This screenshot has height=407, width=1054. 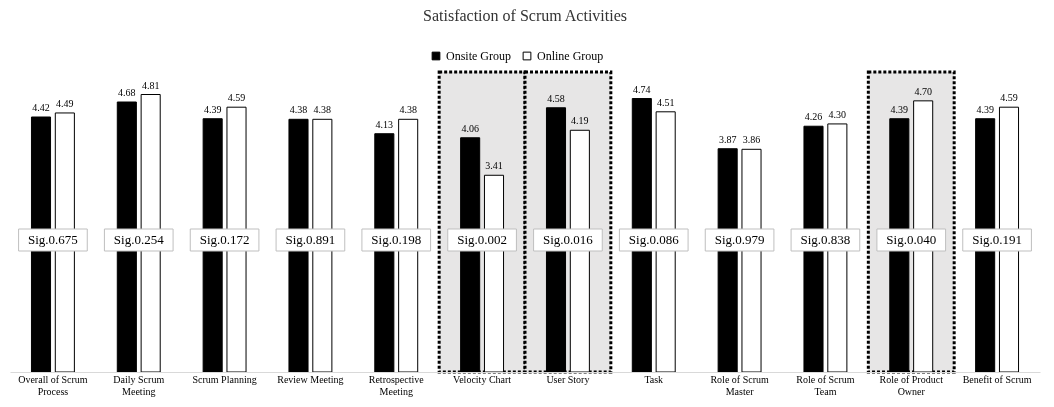 What do you see at coordinates (837, 114) in the screenshot?
I see `data-label: 4.30` at bounding box center [837, 114].